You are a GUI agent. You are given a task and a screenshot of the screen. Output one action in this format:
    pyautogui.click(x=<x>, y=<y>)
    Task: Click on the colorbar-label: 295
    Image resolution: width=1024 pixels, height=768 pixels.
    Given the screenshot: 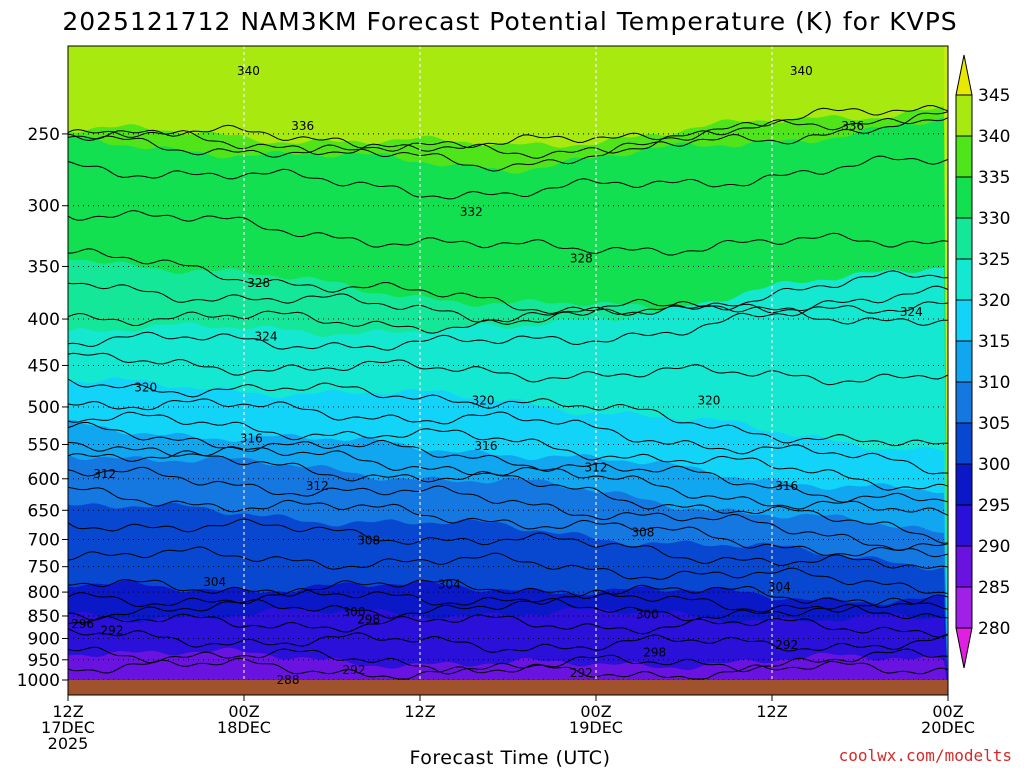 What is the action you would take?
    pyautogui.click(x=994, y=506)
    